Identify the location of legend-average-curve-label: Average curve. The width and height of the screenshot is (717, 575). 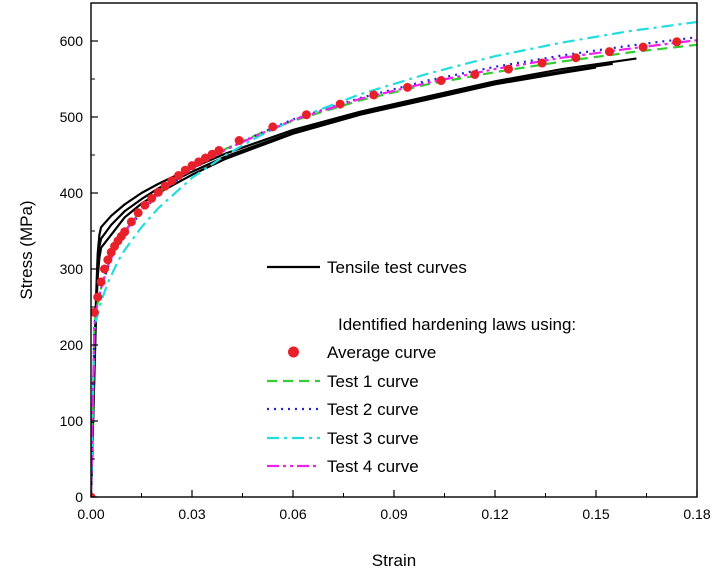
(381, 352).